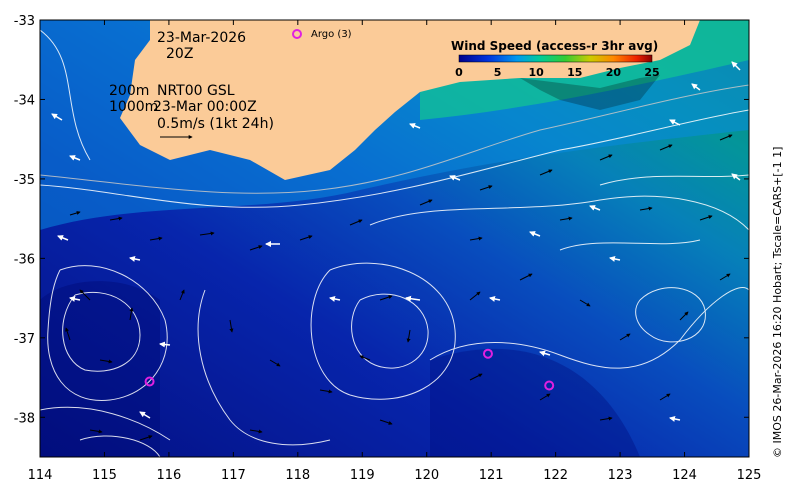 This screenshot has width=791, height=492. I want to click on scale-label: 0.5m/s (1kt 24h), so click(215, 124).